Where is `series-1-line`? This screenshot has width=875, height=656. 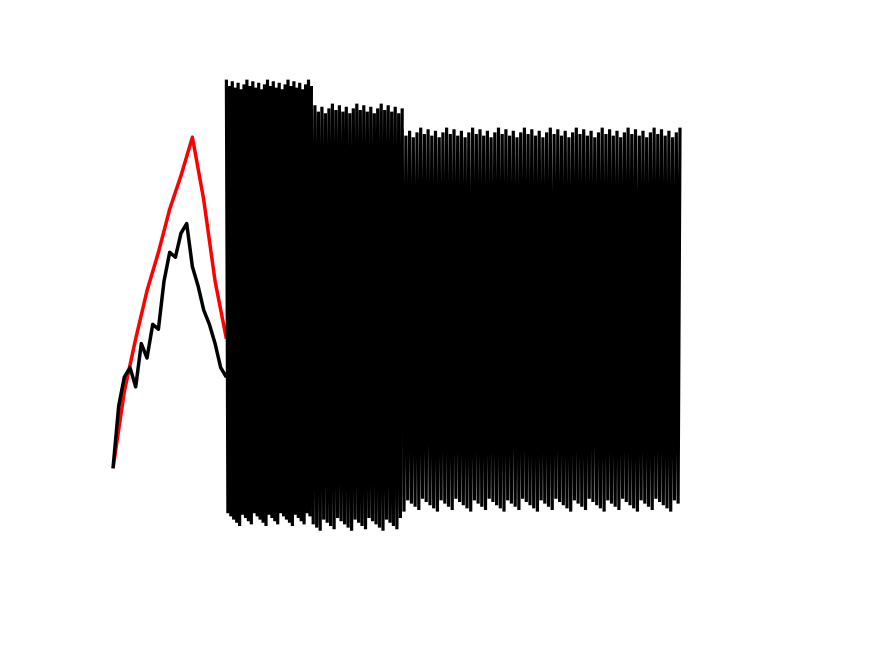
series-1-line is located at coordinates (169, 345).